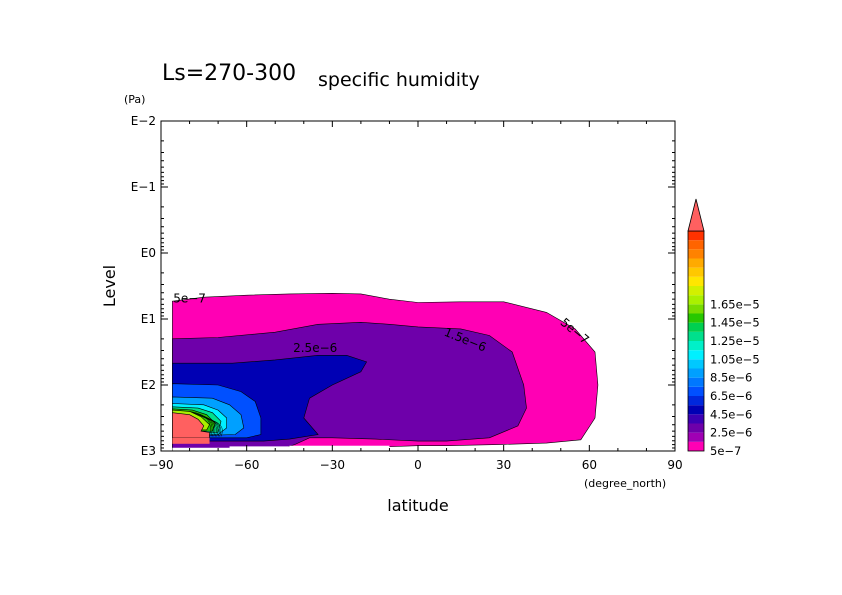 The width and height of the screenshot is (842, 595). Describe the element at coordinates (143, 187) in the screenshot. I see `y-tick-label: E−1` at that location.